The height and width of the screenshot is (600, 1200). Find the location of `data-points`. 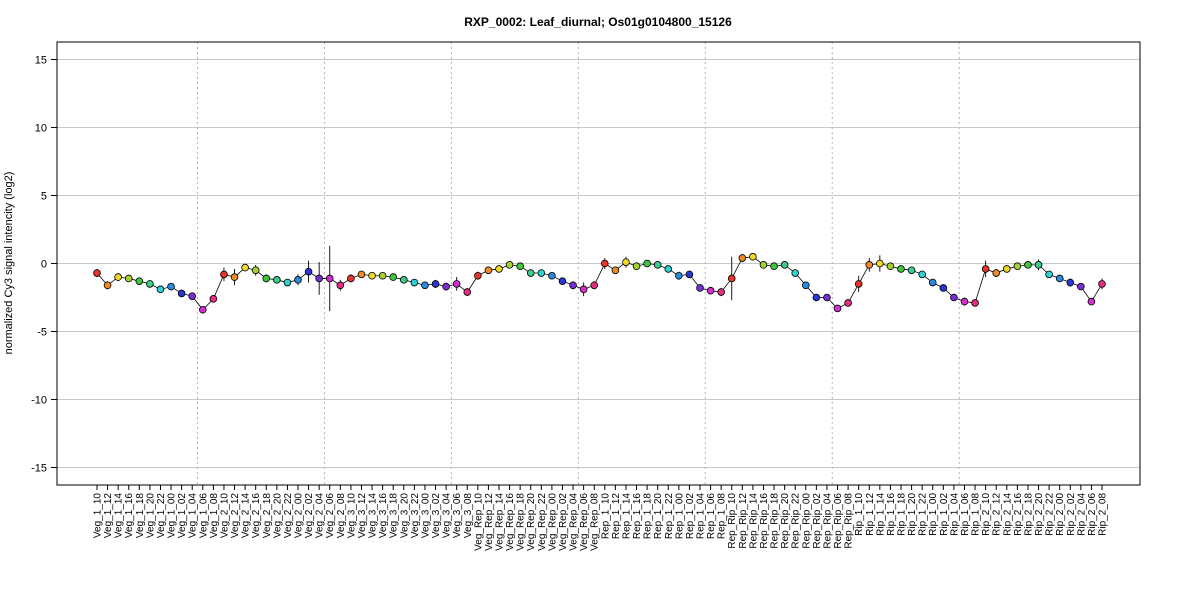

data-points is located at coordinates (599, 283).